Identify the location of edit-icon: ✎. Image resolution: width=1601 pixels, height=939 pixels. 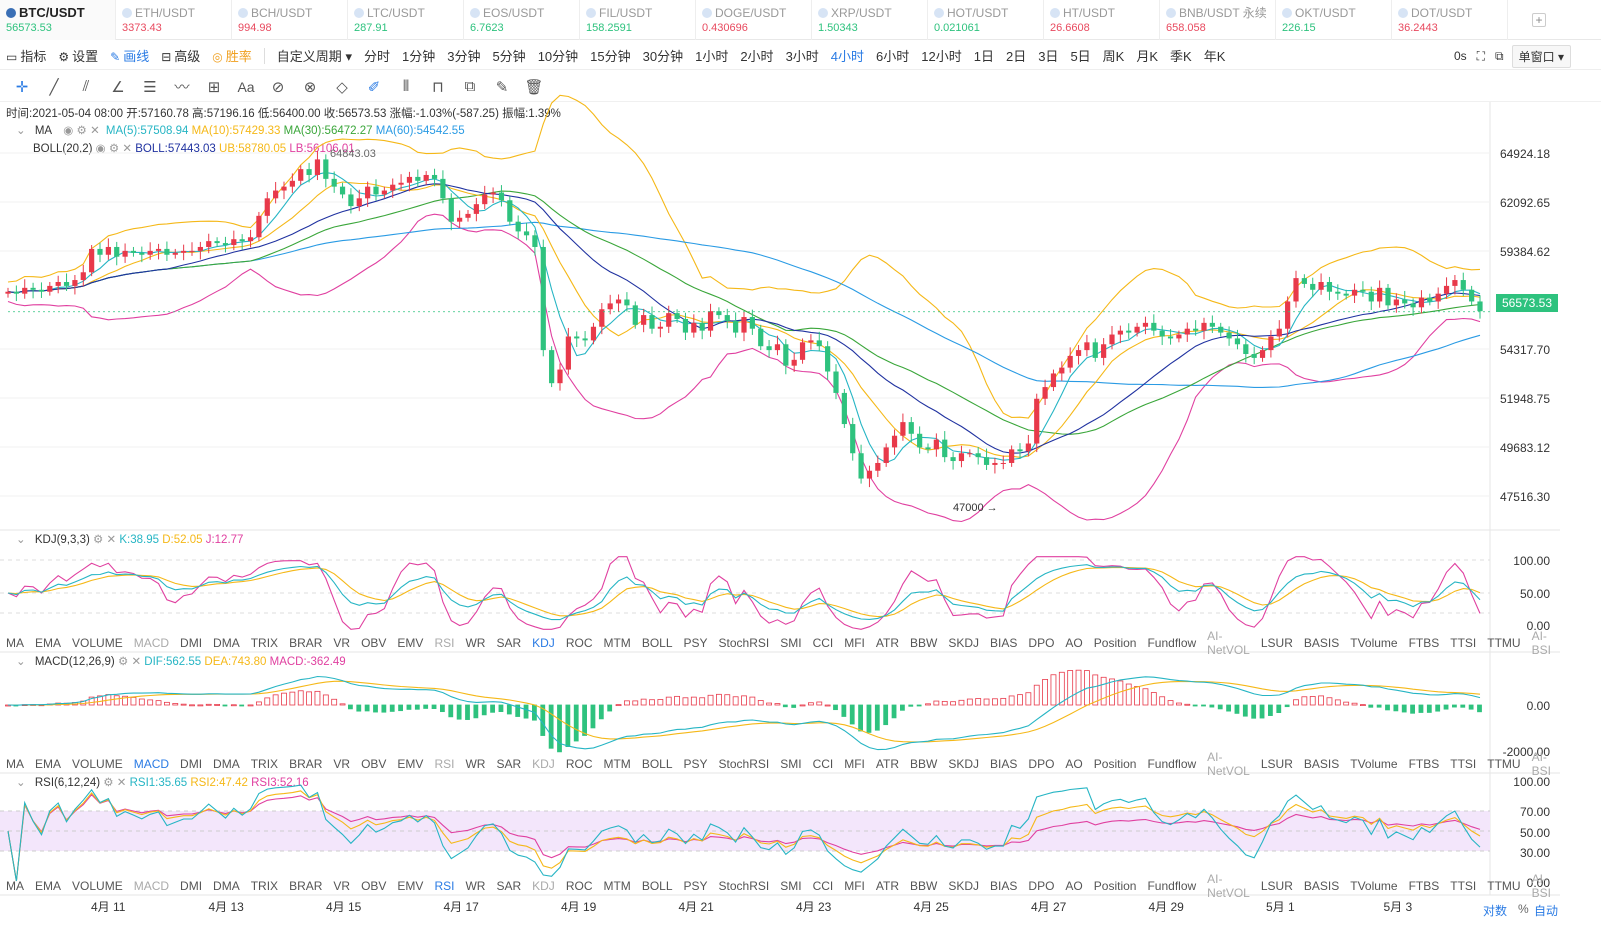
(502, 87).